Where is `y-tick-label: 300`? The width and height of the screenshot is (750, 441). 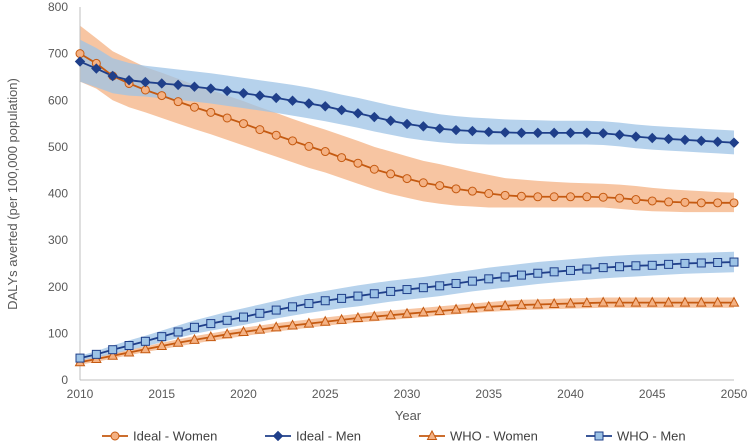 y-tick-label: 300 is located at coordinates (58, 240).